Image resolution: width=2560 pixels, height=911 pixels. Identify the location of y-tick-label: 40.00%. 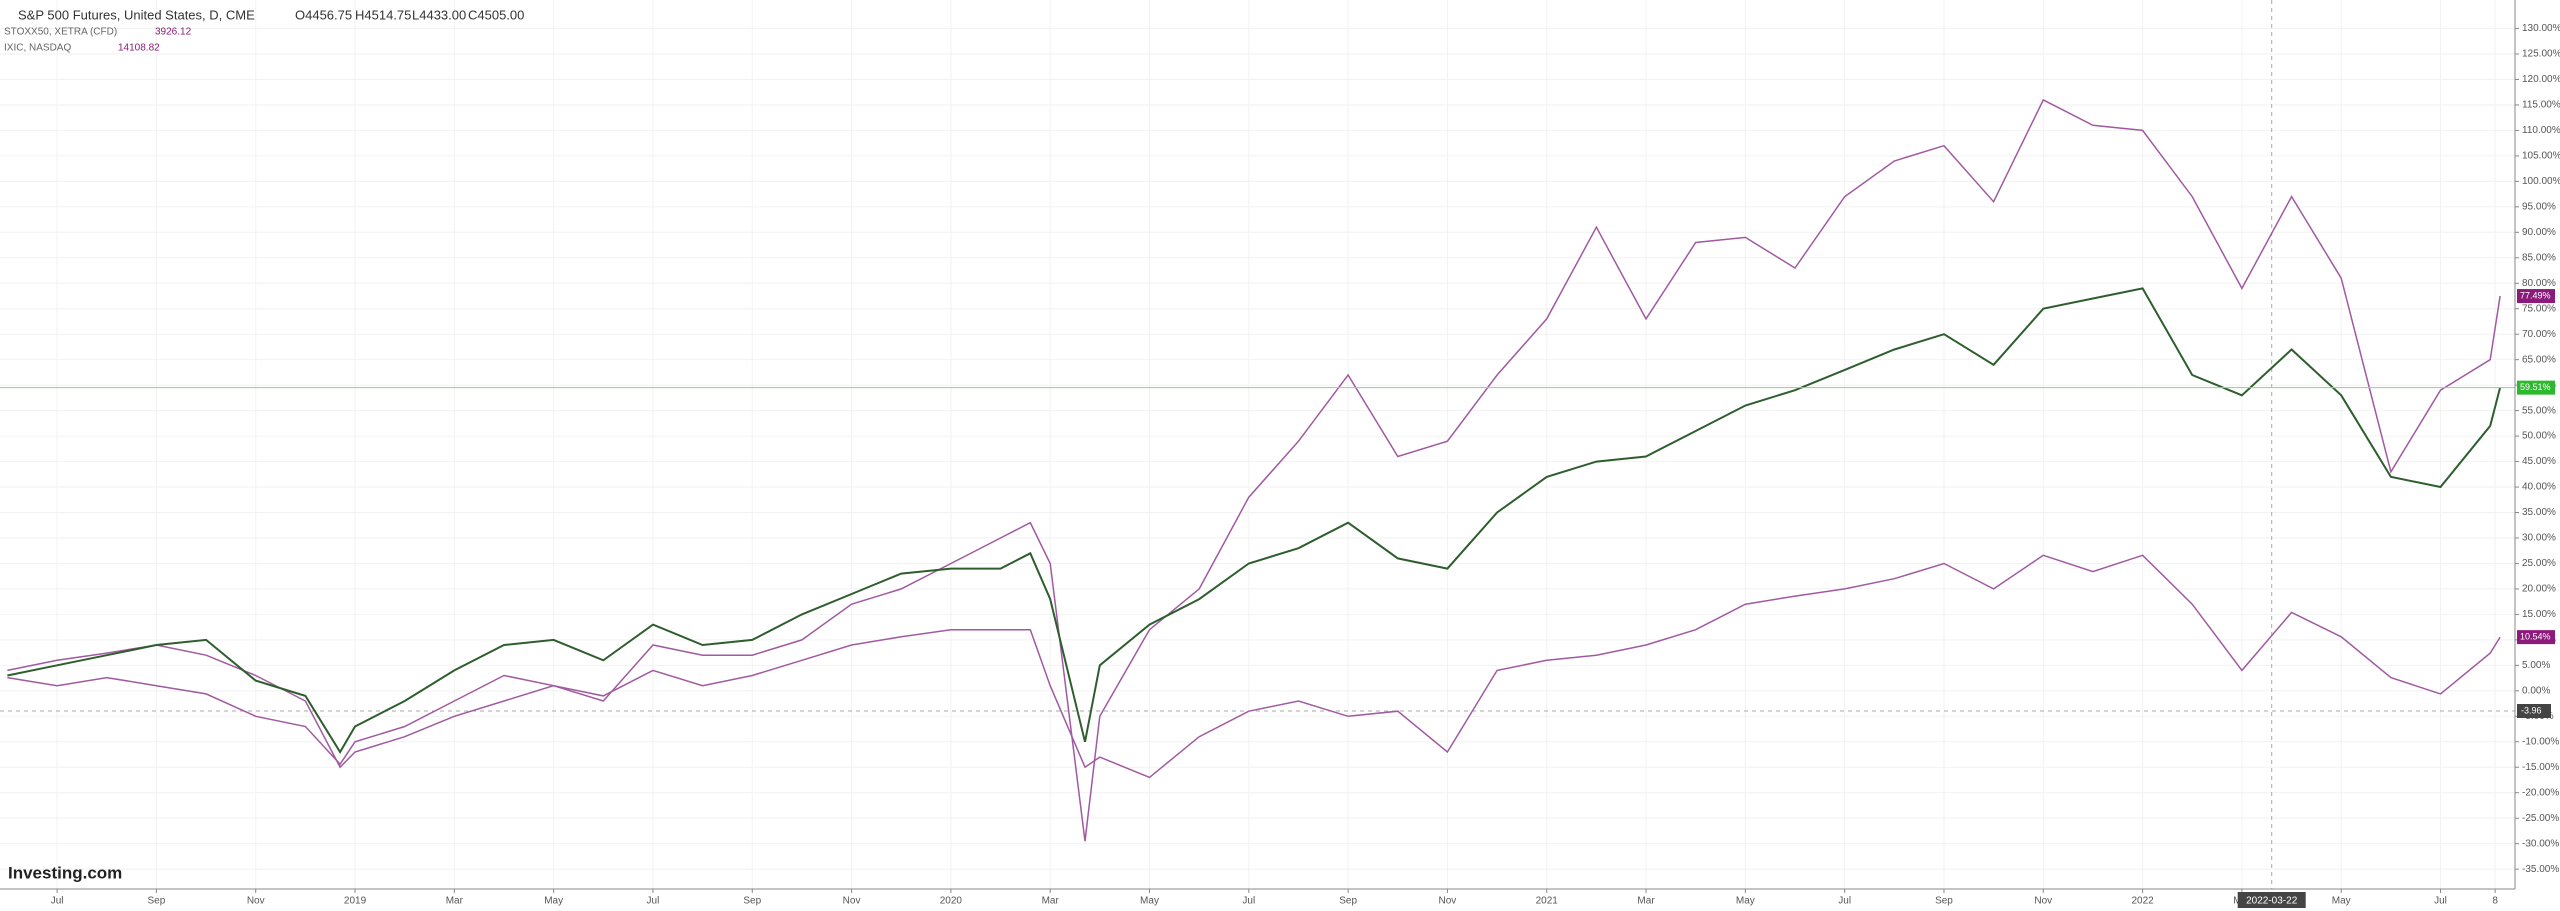
(2539, 487).